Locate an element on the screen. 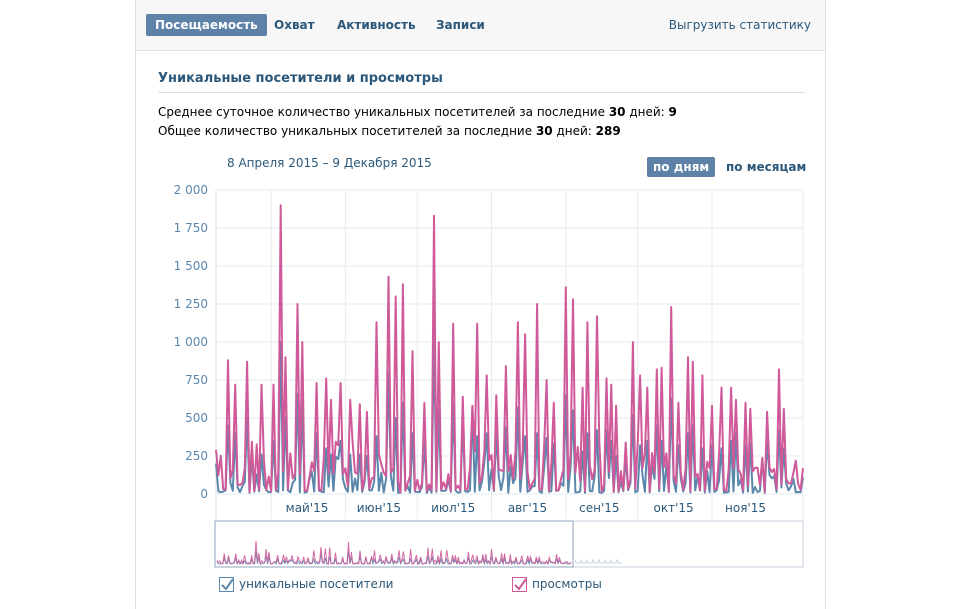  x-tick-label: авг'15 is located at coordinates (527, 508).